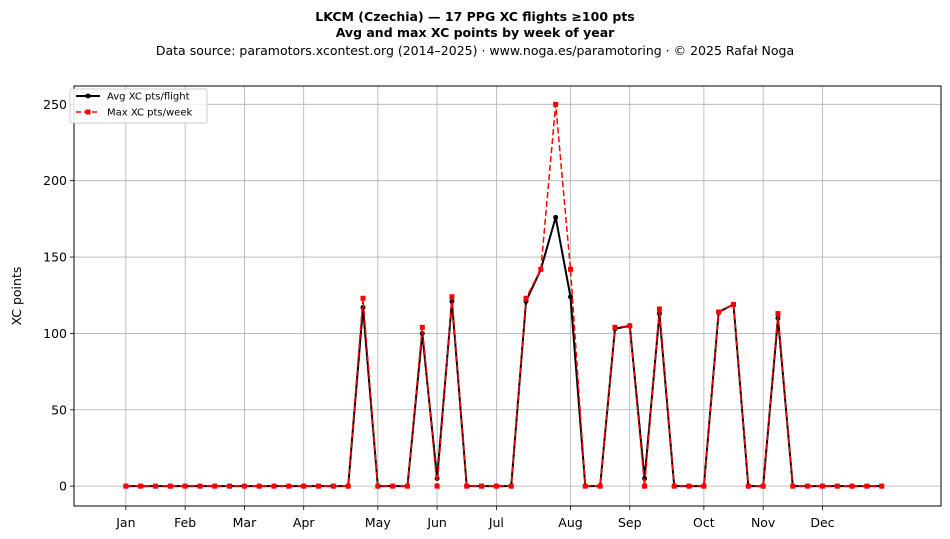 The width and height of the screenshot is (950, 539). I want to click on y-tick-label: 100, so click(55, 333).